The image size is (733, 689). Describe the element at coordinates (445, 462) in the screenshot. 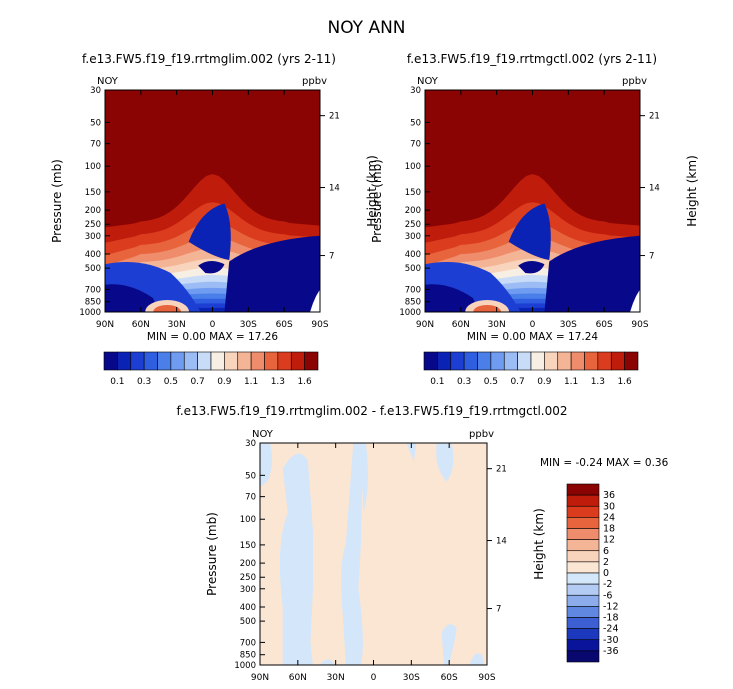

I see `negative-region-50s-top` at that location.